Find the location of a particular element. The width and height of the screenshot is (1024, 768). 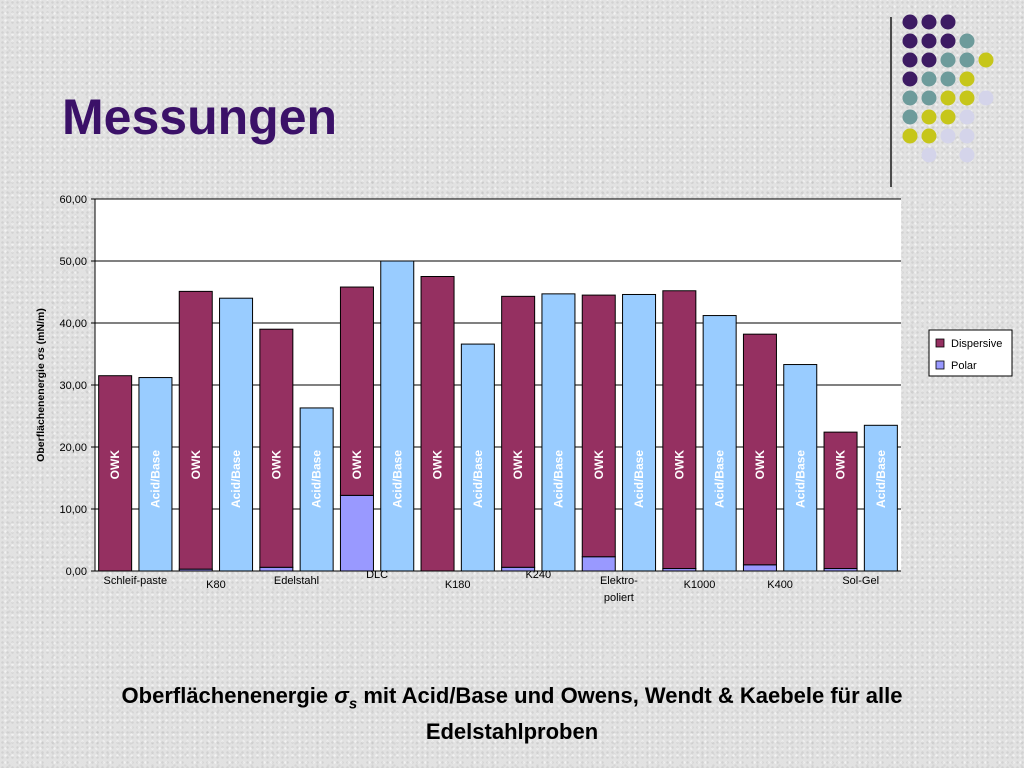

y-tick-label: 40,00 is located at coordinates (73, 324).